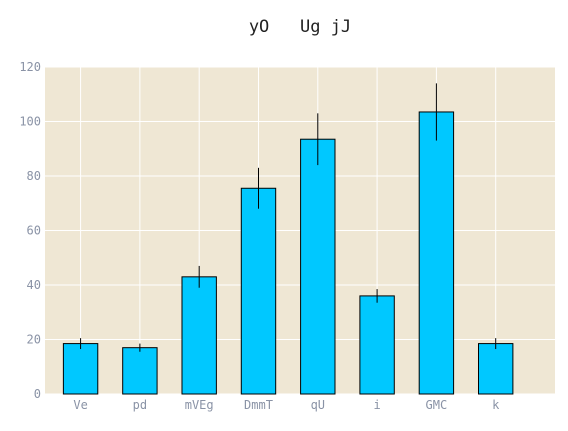 Image resolution: width=568 pixels, height=431 pixels. Describe the element at coordinates (37, 394) in the screenshot. I see `y-tick-label-0: 0` at that location.